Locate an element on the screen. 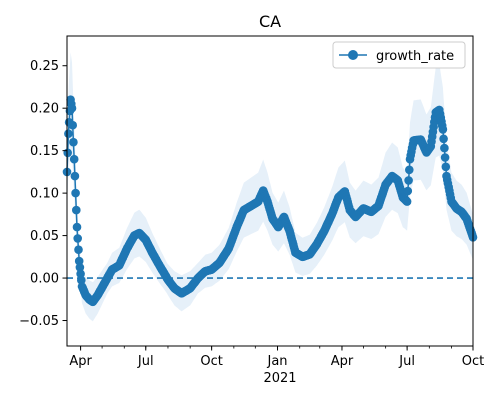 The image size is (500, 400). y-tick-label: 0.15 is located at coordinates (44, 151).